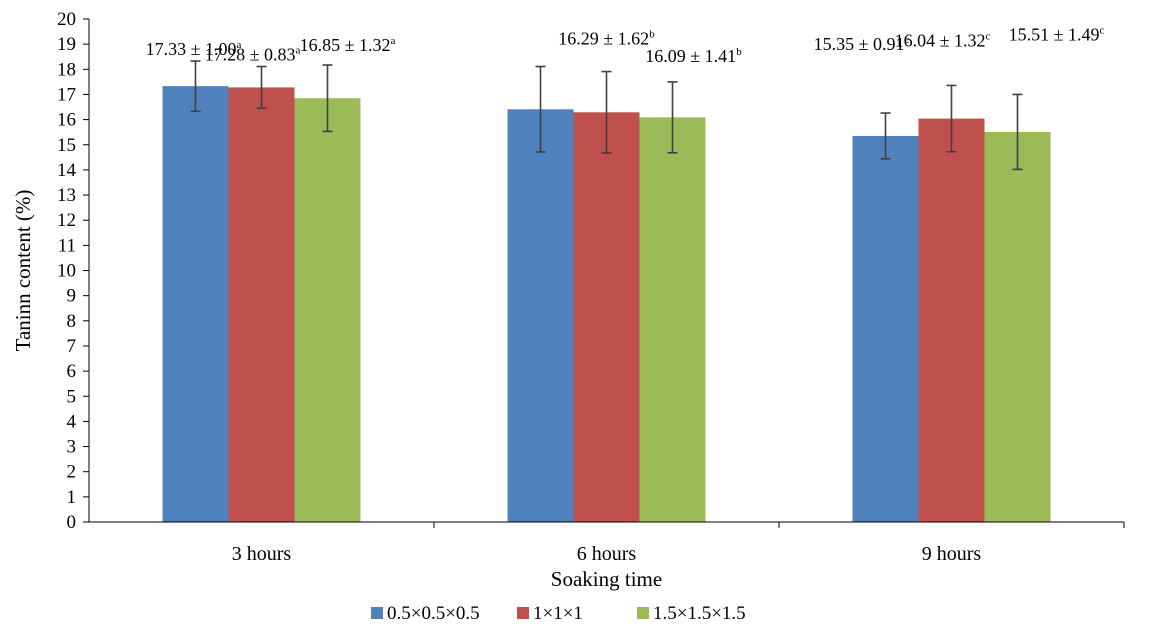  I want to click on legend: 0.5×0.5×0.5 1×1×1 1.5×1.5×1.5, so click(558, 613).